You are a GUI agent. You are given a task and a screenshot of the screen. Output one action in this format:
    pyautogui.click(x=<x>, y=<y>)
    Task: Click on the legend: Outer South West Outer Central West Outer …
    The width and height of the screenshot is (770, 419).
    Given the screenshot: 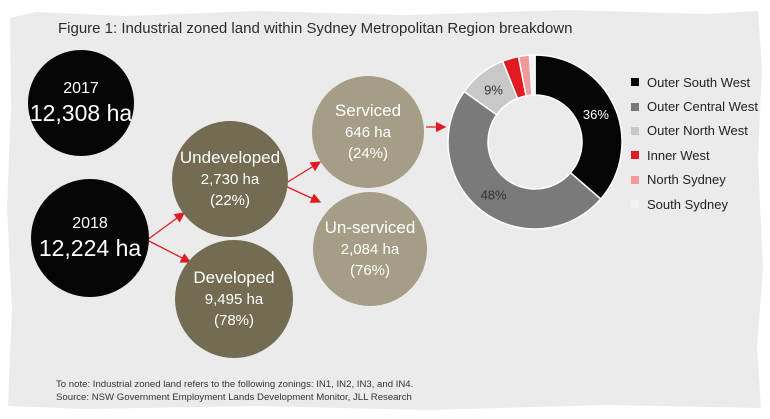 What is the action you would take?
    pyautogui.click(x=694, y=143)
    